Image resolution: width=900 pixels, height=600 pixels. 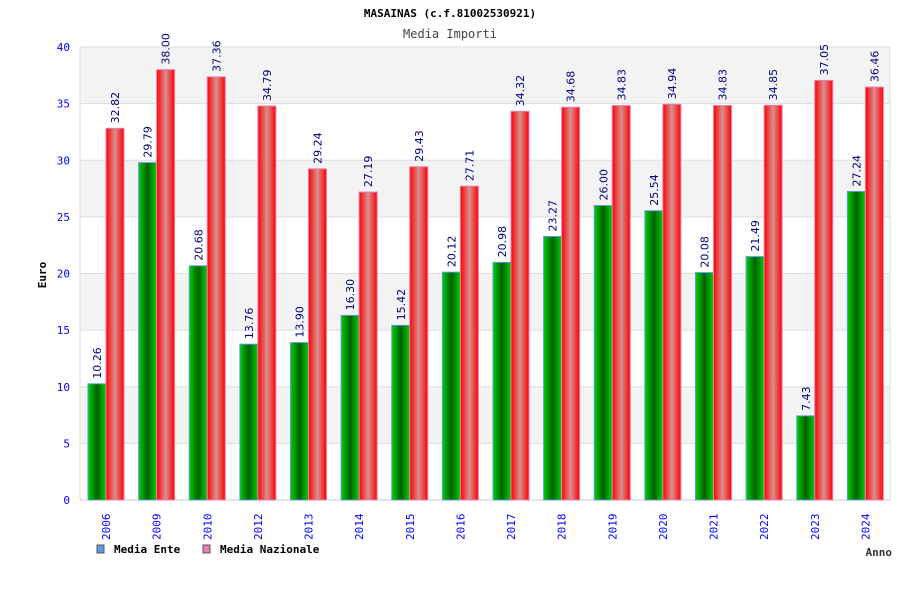 I want to click on data-label: 34.79, so click(x=267, y=86).